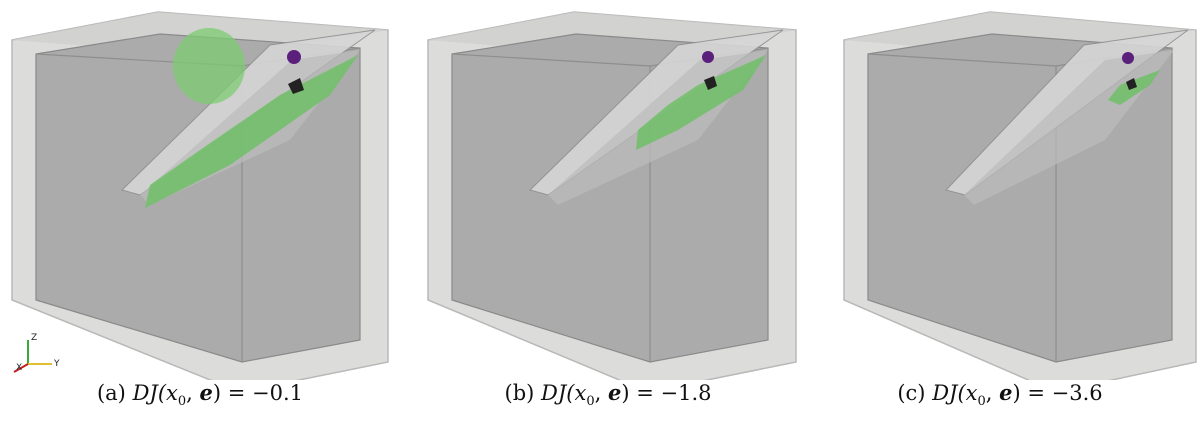 The height and width of the screenshot is (421, 1200). I want to click on green-blob, so click(209, 66).